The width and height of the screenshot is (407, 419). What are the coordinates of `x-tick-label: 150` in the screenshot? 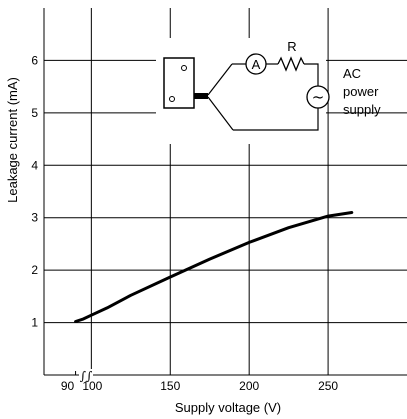 It's located at (170, 386).